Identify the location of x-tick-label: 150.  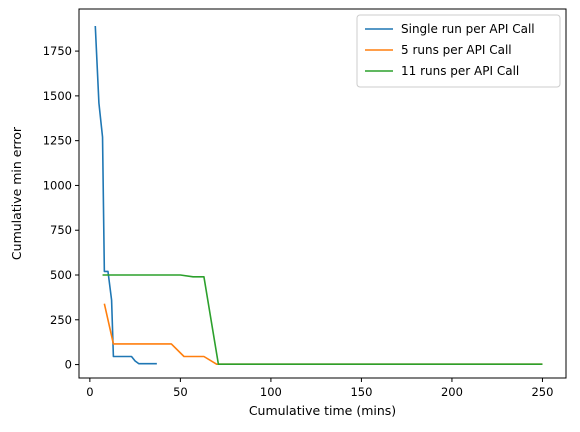
(361, 392).